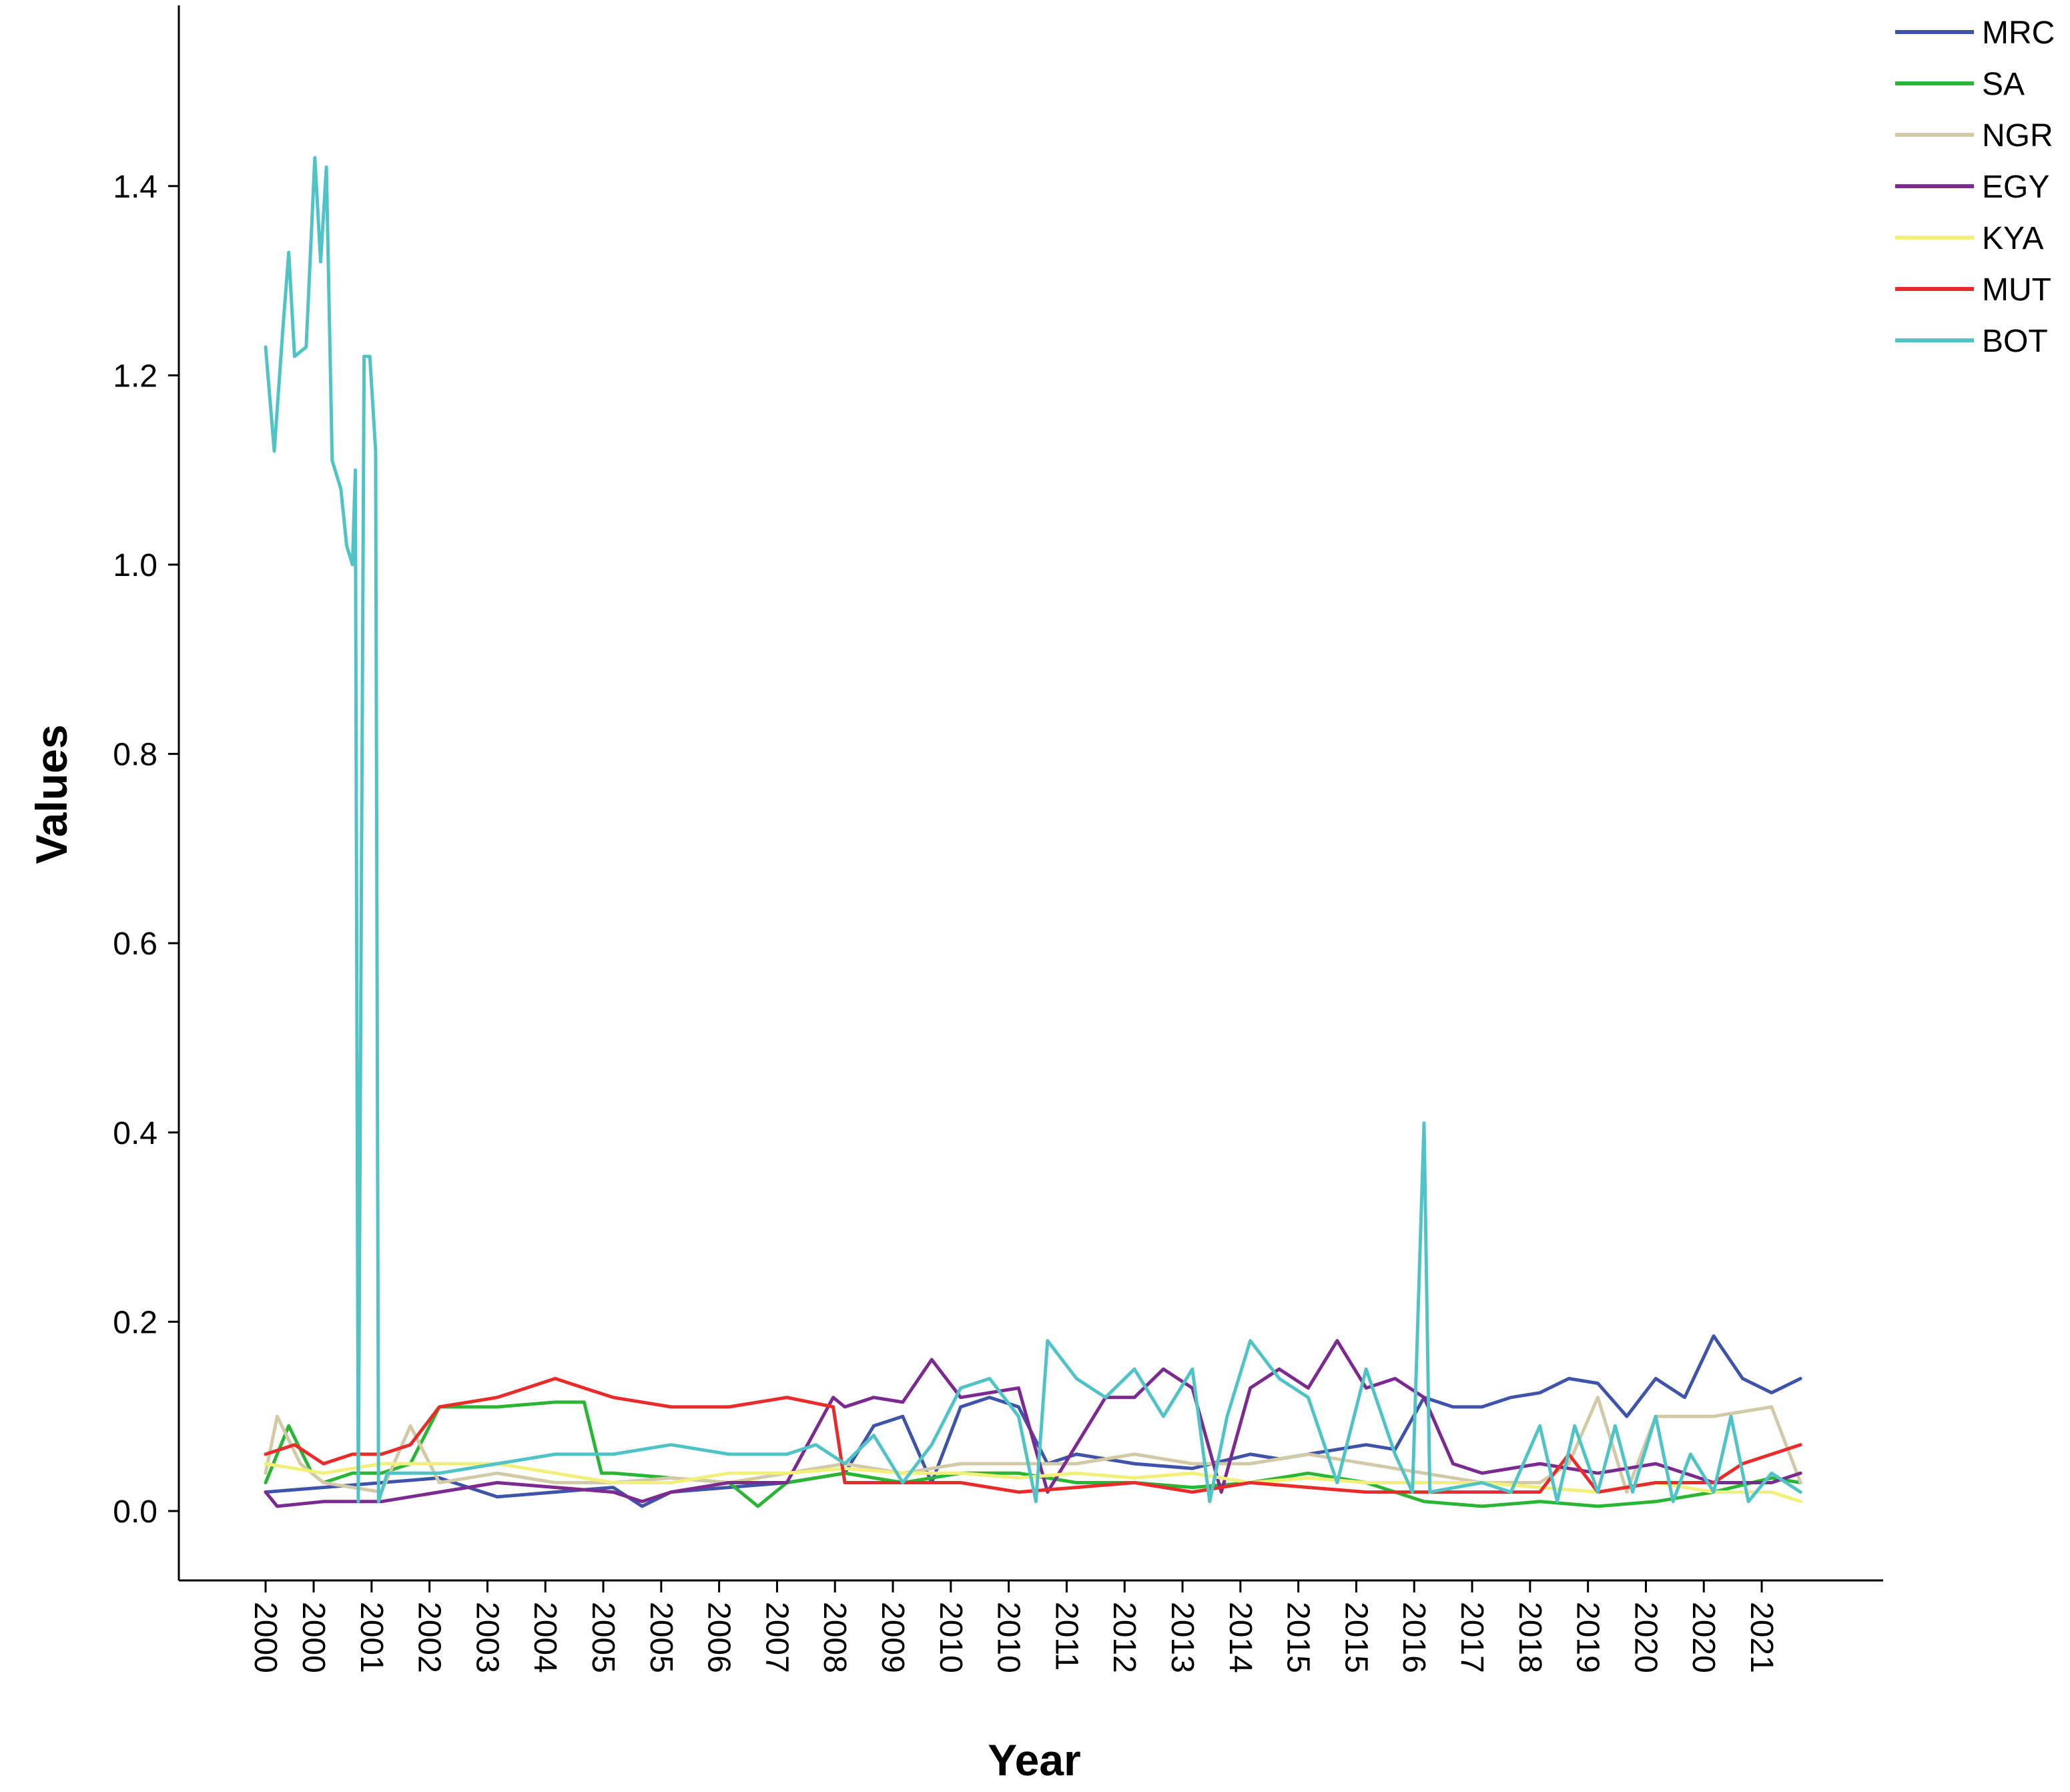 The width and height of the screenshot is (2070, 1792). I want to click on y-tick-label: 0.0, so click(135, 1512).